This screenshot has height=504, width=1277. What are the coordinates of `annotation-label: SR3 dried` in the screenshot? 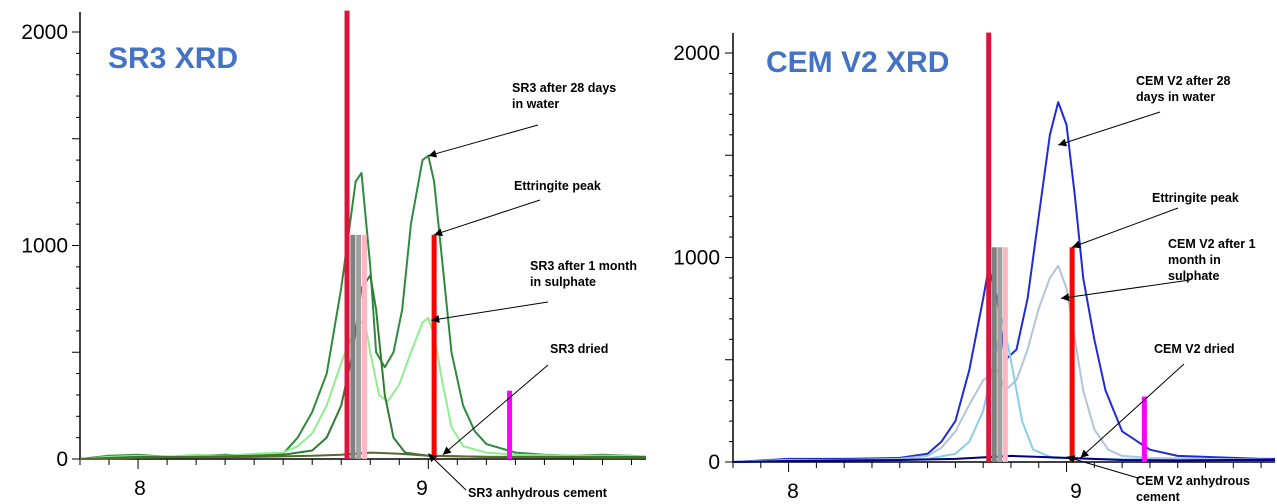 It's located at (579, 349).